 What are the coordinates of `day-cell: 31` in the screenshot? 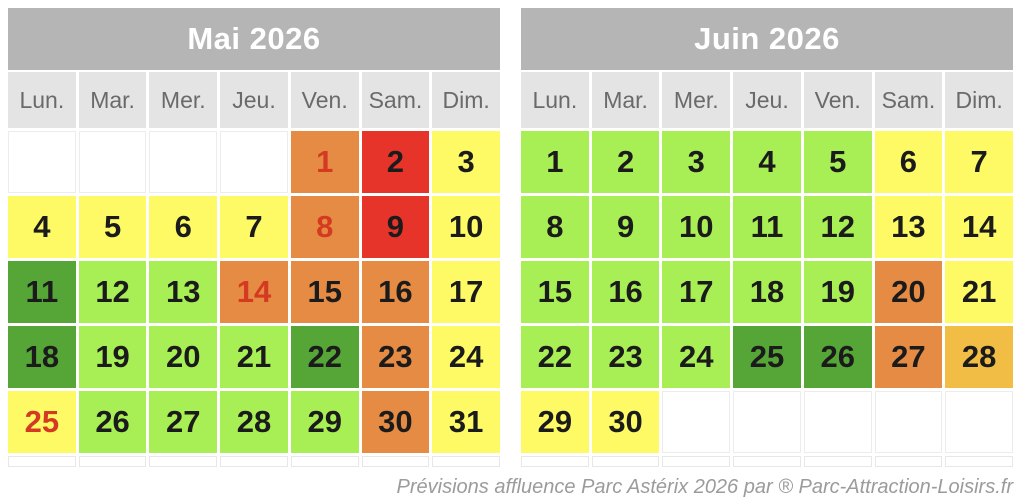 It's located at (466, 422).